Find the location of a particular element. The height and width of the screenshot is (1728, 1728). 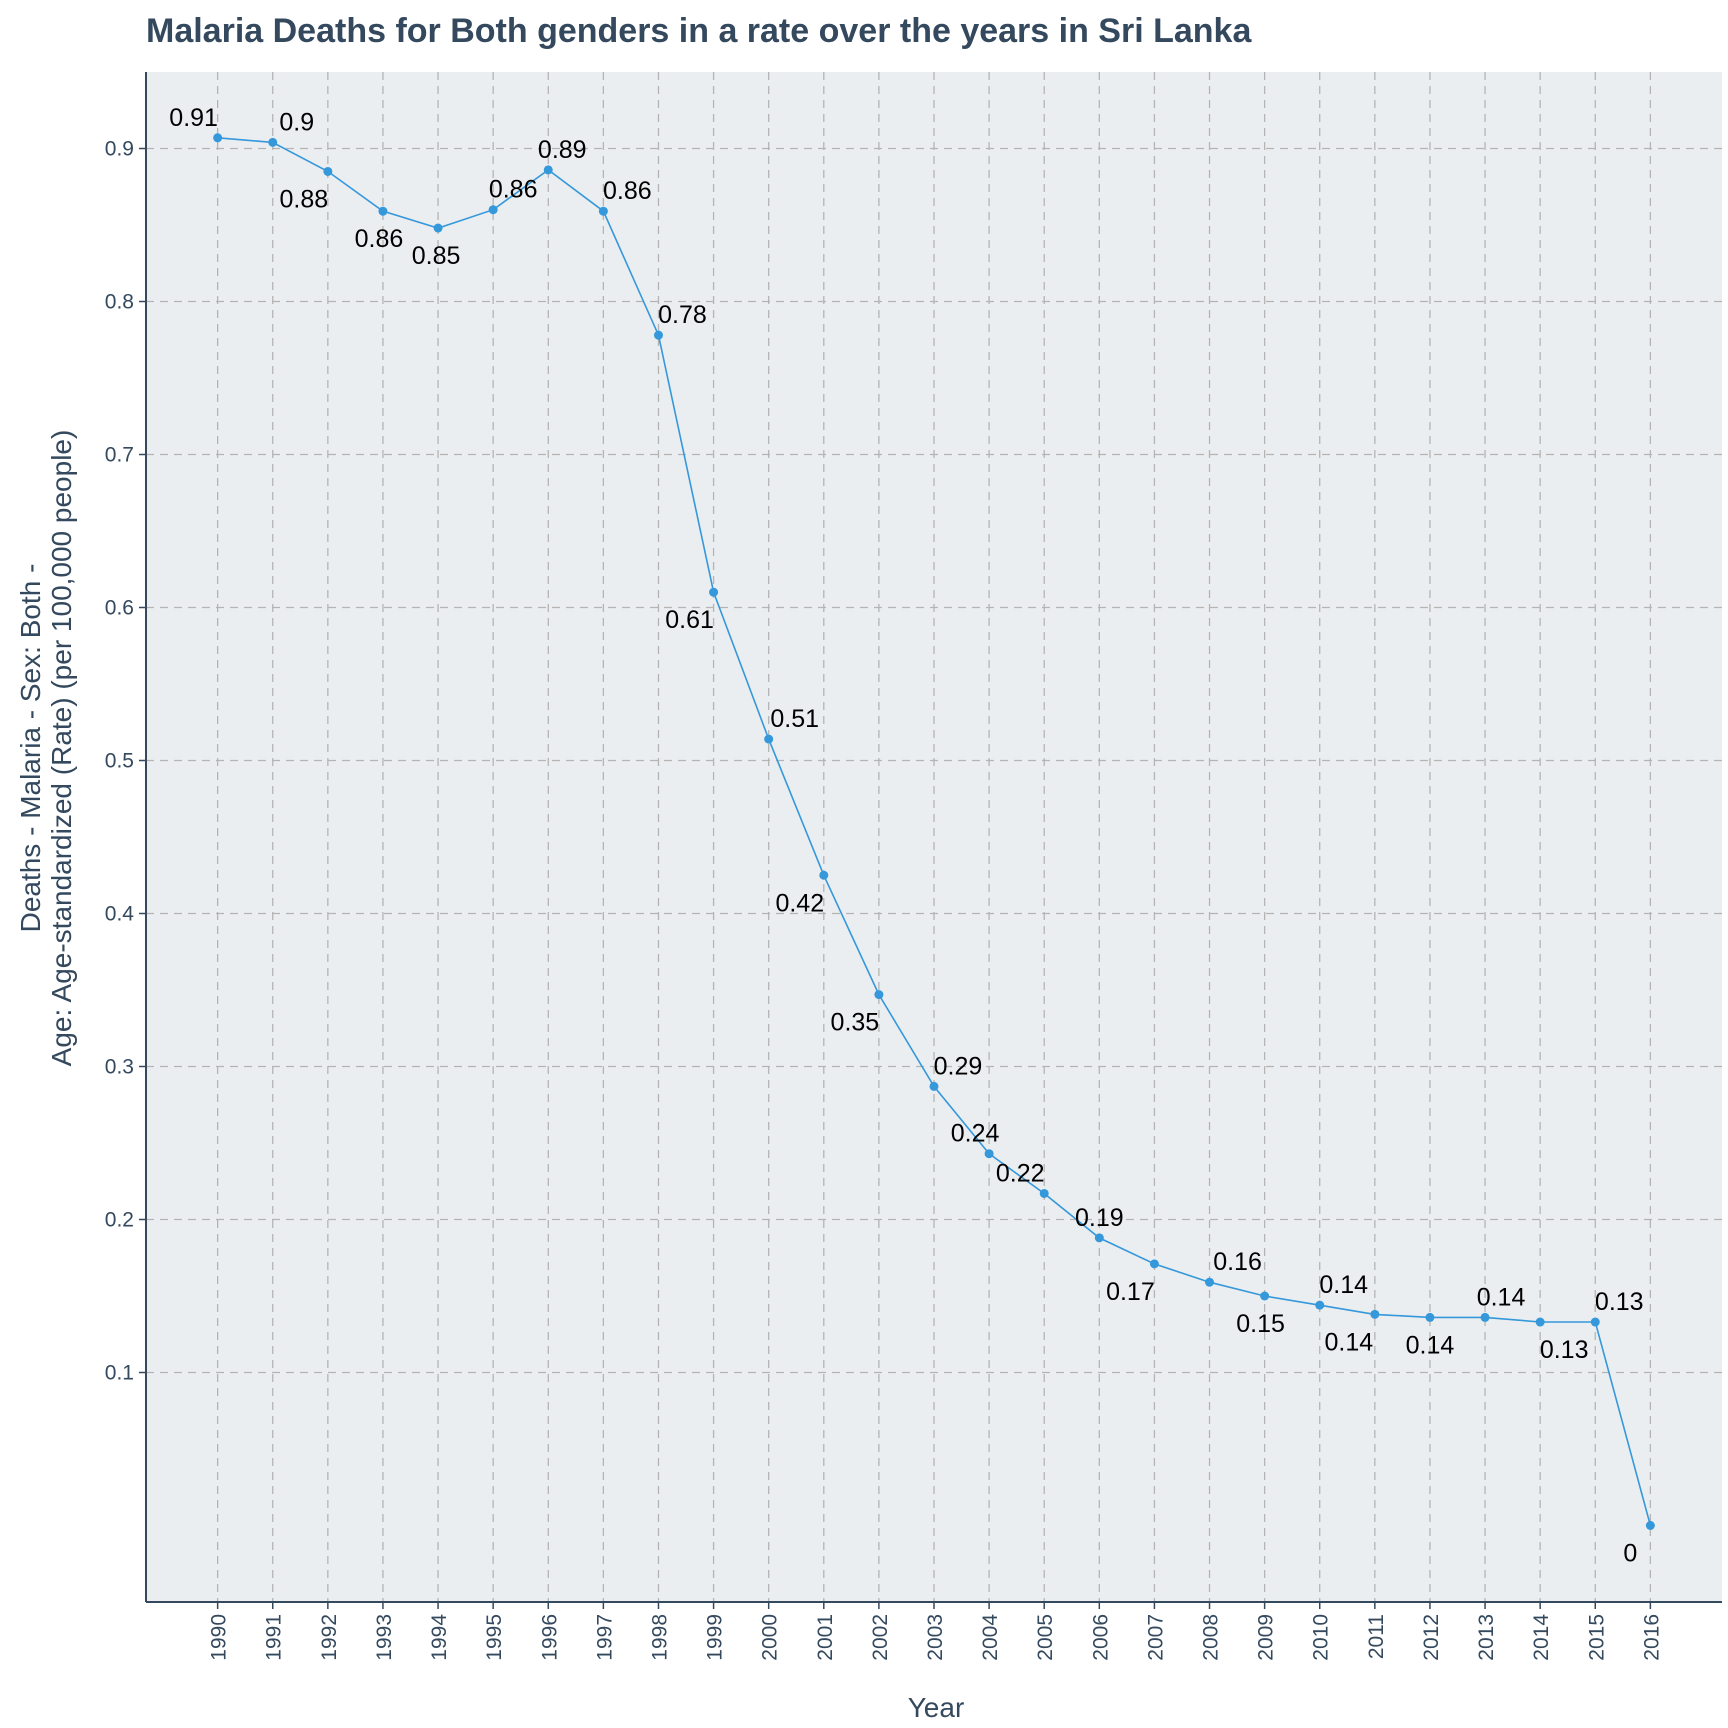

x-tick-label: 2006 is located at coordinates (1100, 1637).